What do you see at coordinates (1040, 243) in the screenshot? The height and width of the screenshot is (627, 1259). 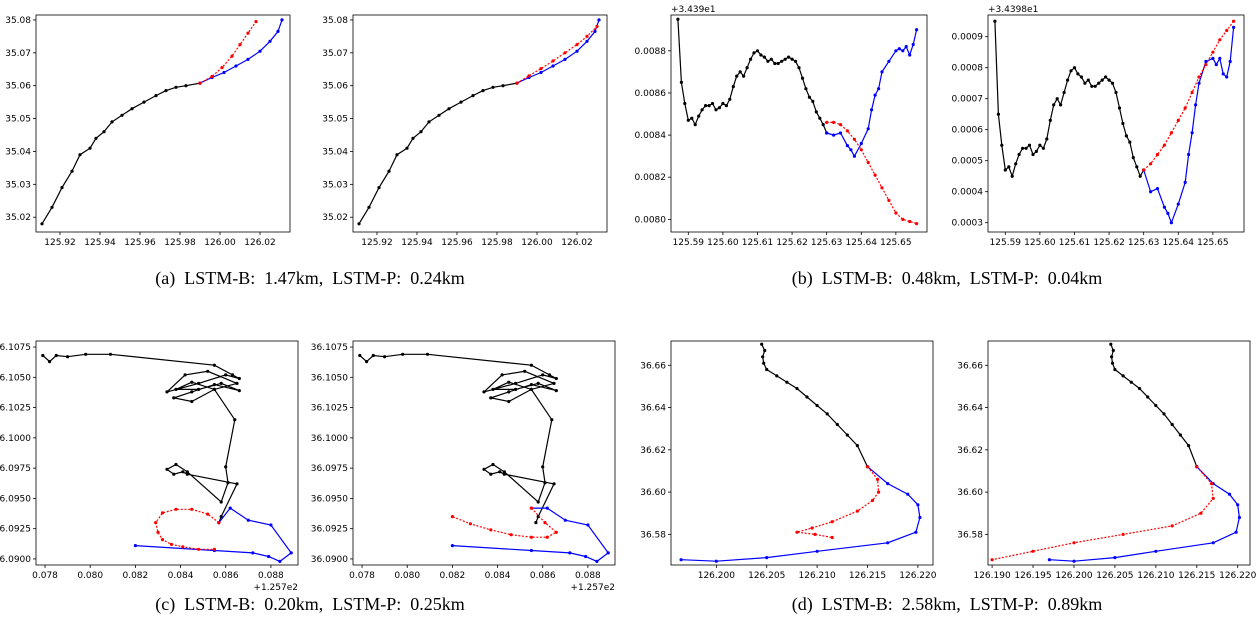 I see `x-tick-label: 125.60` at bounding box center [1040, 243].